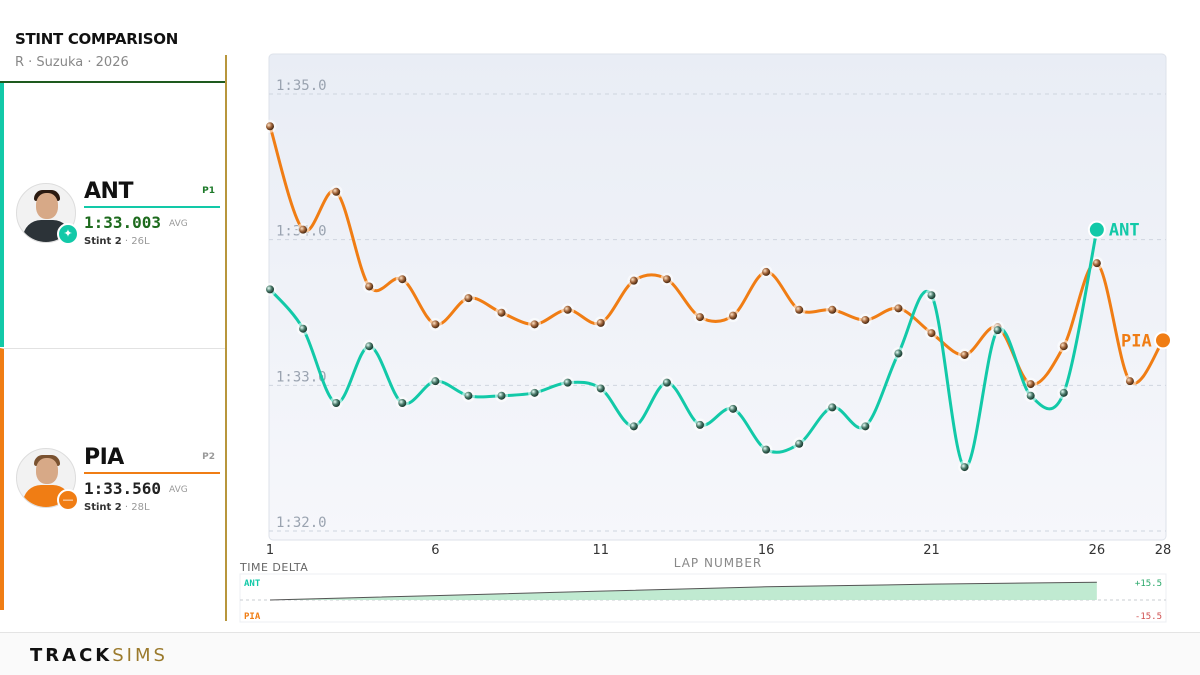 Image resolution: width=1200 pixels, height=675 pixels. I want to click on delta-top-label: ANT, so click(252, 584).